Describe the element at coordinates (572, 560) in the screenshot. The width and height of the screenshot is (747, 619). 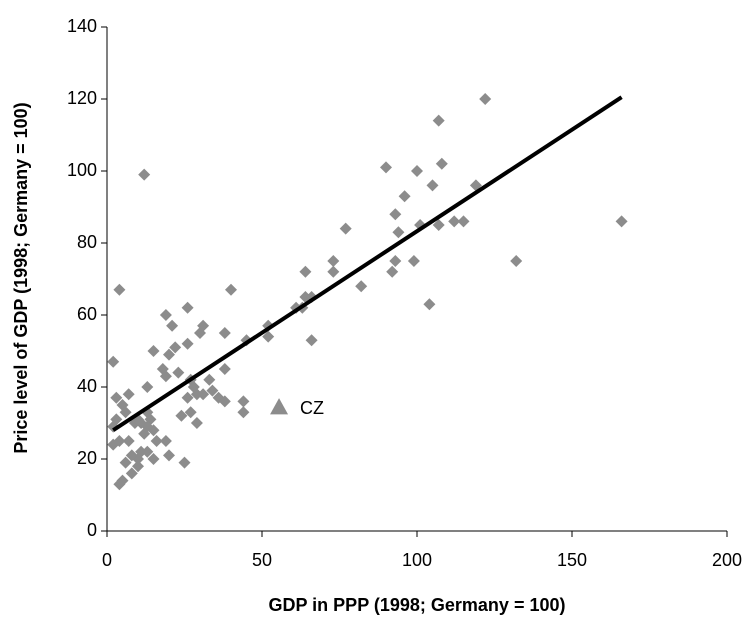
I see `x-tick-label: 150` at that location.